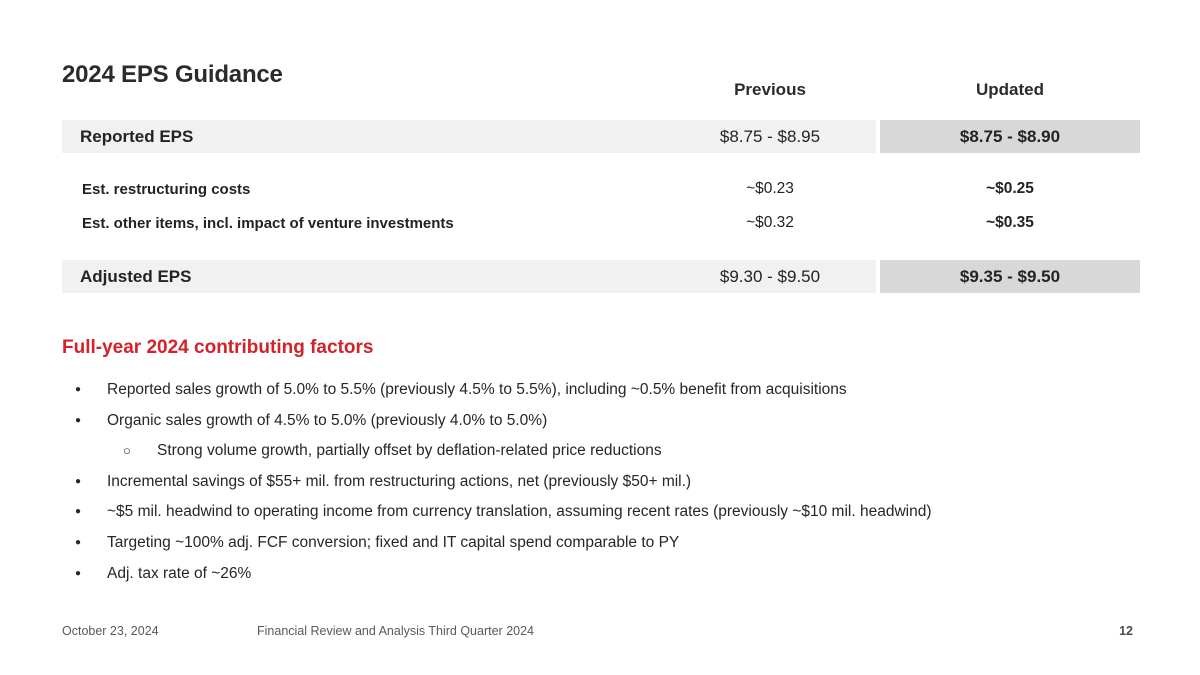  What do you see at coordinates (1010, 136) in the screenshot?
I see `updated-value: $8.75 - $8.90` at bounding box center [1010, 136].